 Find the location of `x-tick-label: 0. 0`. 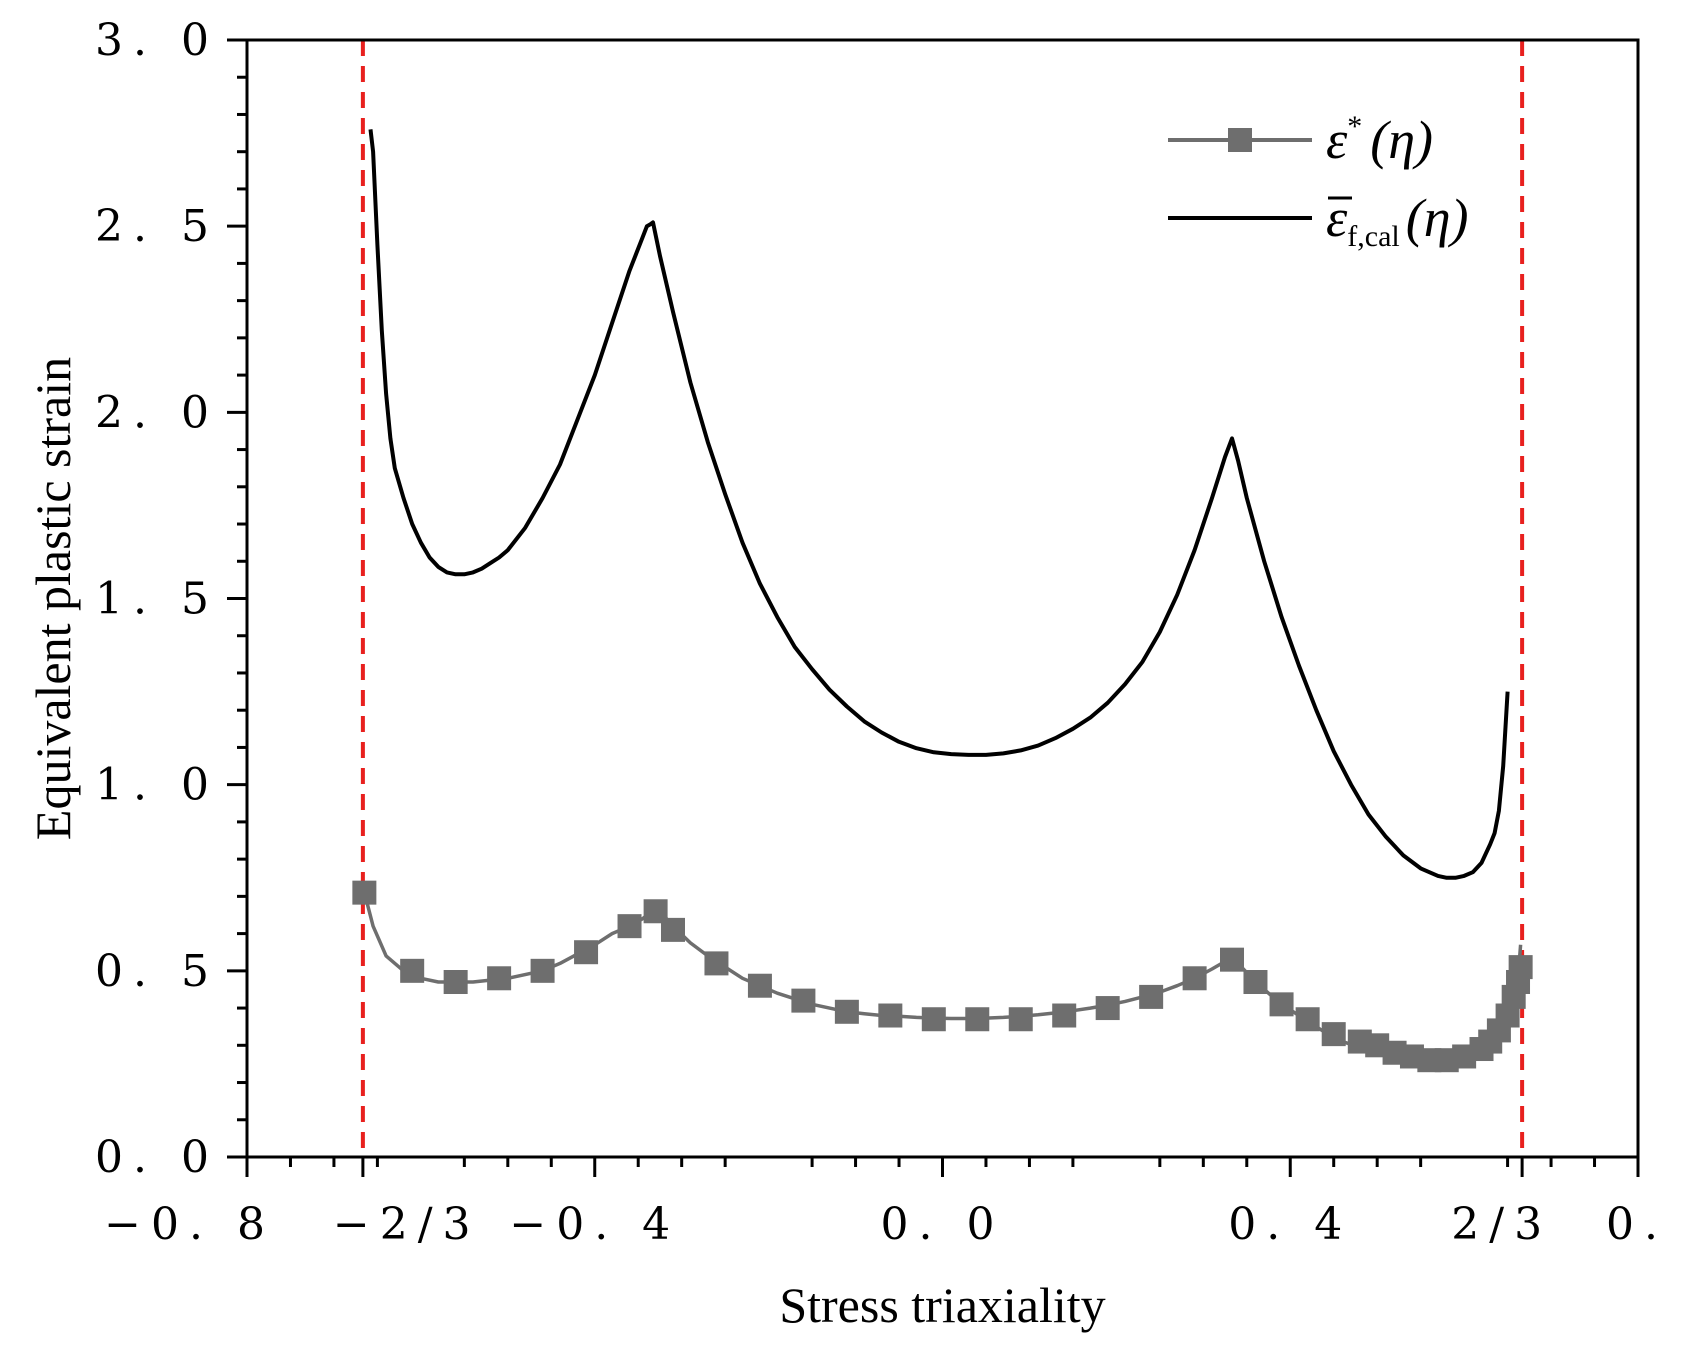

x-tick-label: 0. 0 is located at coordinates (943, 1224).